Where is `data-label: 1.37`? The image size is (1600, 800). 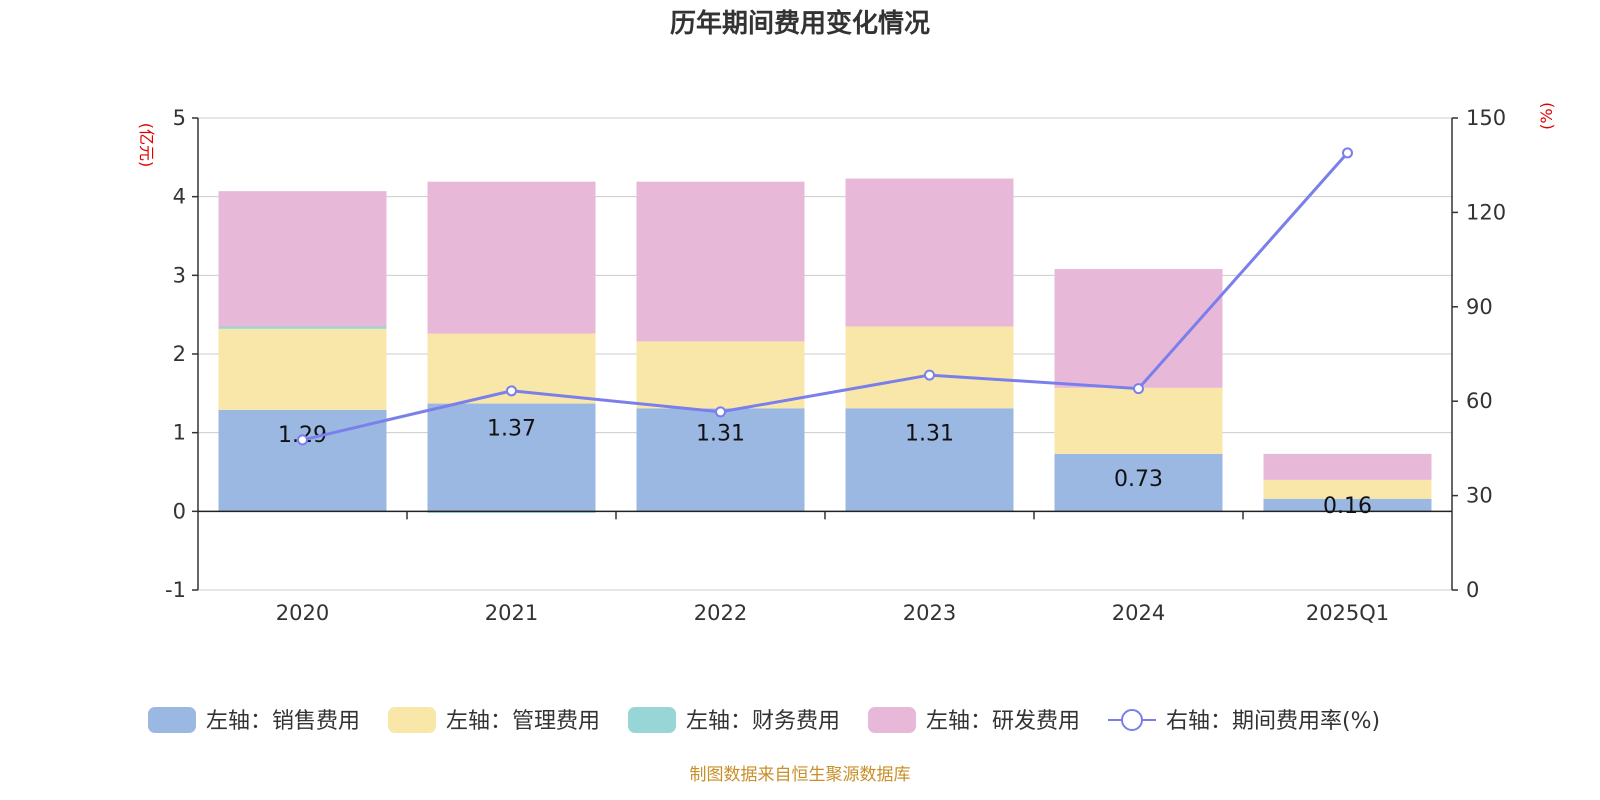 data-label: 1.37 is located at coordinates (511, 429).